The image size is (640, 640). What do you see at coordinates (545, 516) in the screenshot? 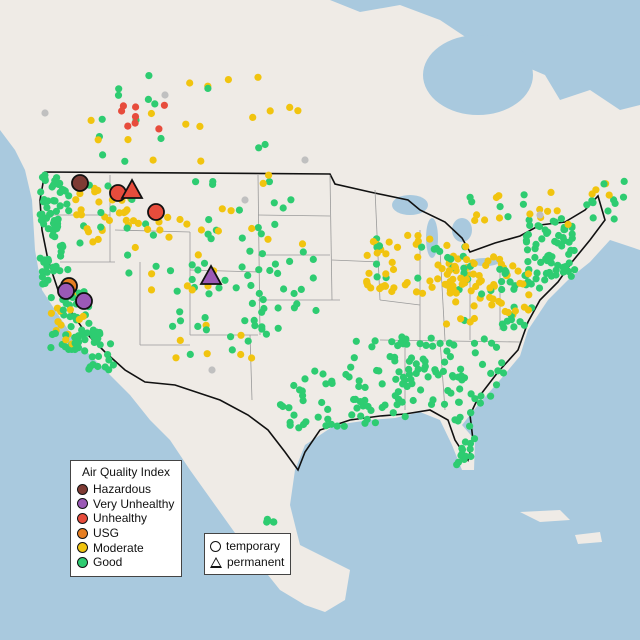
I see `cuba-island` at bounding box center [545, 516].